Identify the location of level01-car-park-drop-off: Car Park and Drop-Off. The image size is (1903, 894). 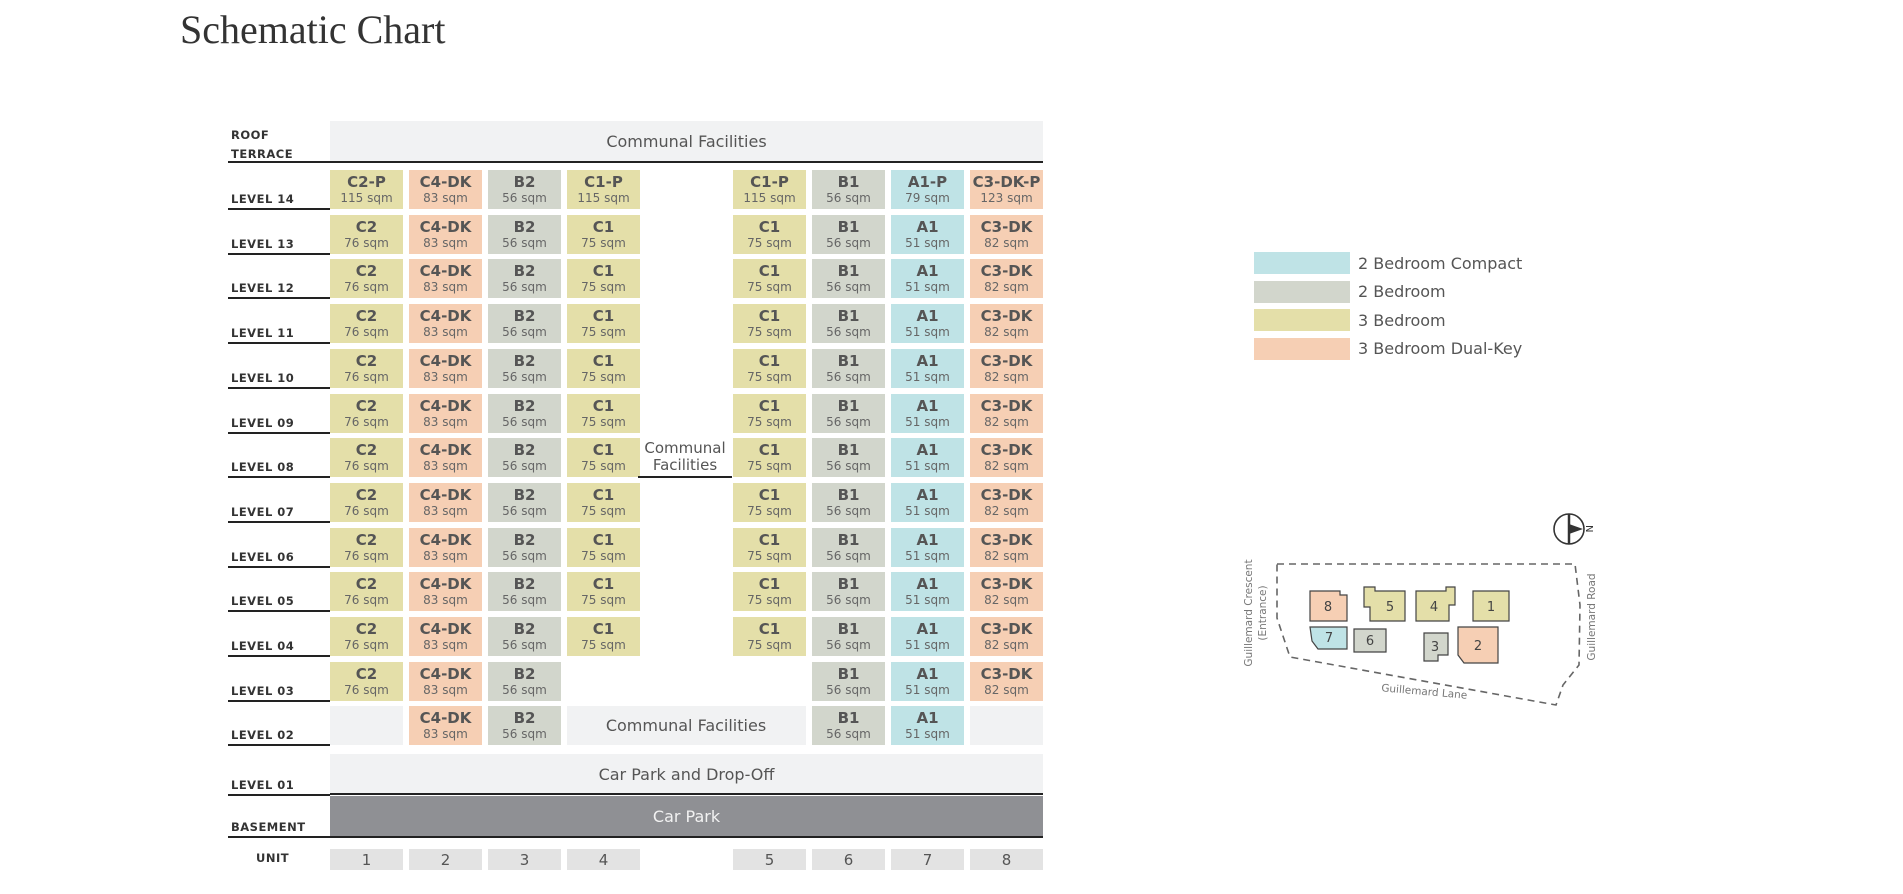
(686, 774).